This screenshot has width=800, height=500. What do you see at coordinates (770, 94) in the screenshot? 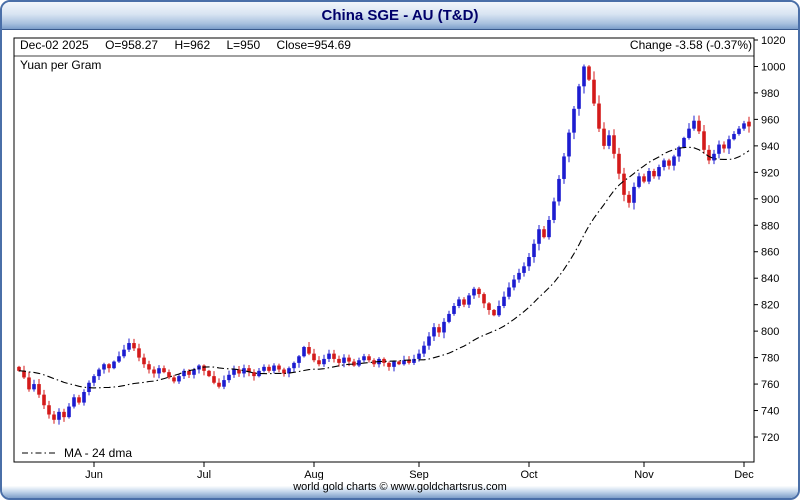
I see `svg-text: 980` at bounding box center [770, 94].